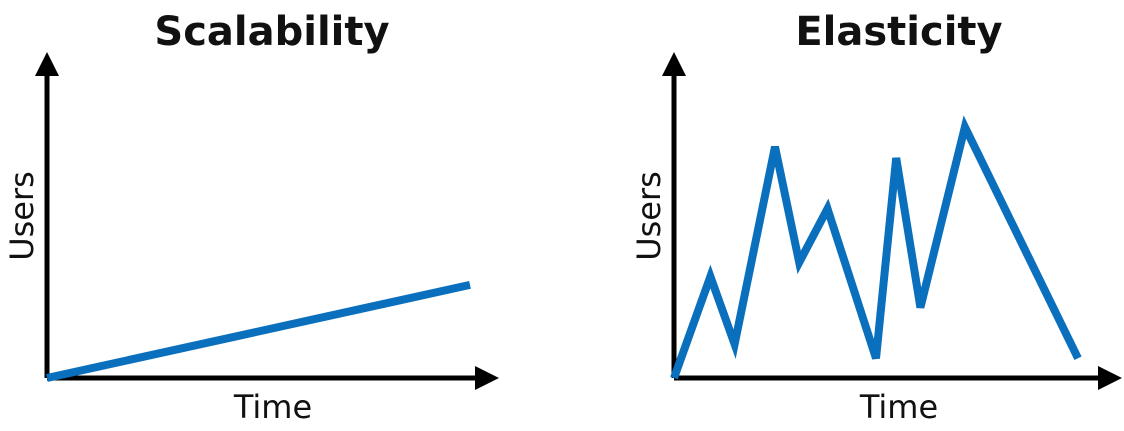  I want to click on plot-area, so click(258, 331).